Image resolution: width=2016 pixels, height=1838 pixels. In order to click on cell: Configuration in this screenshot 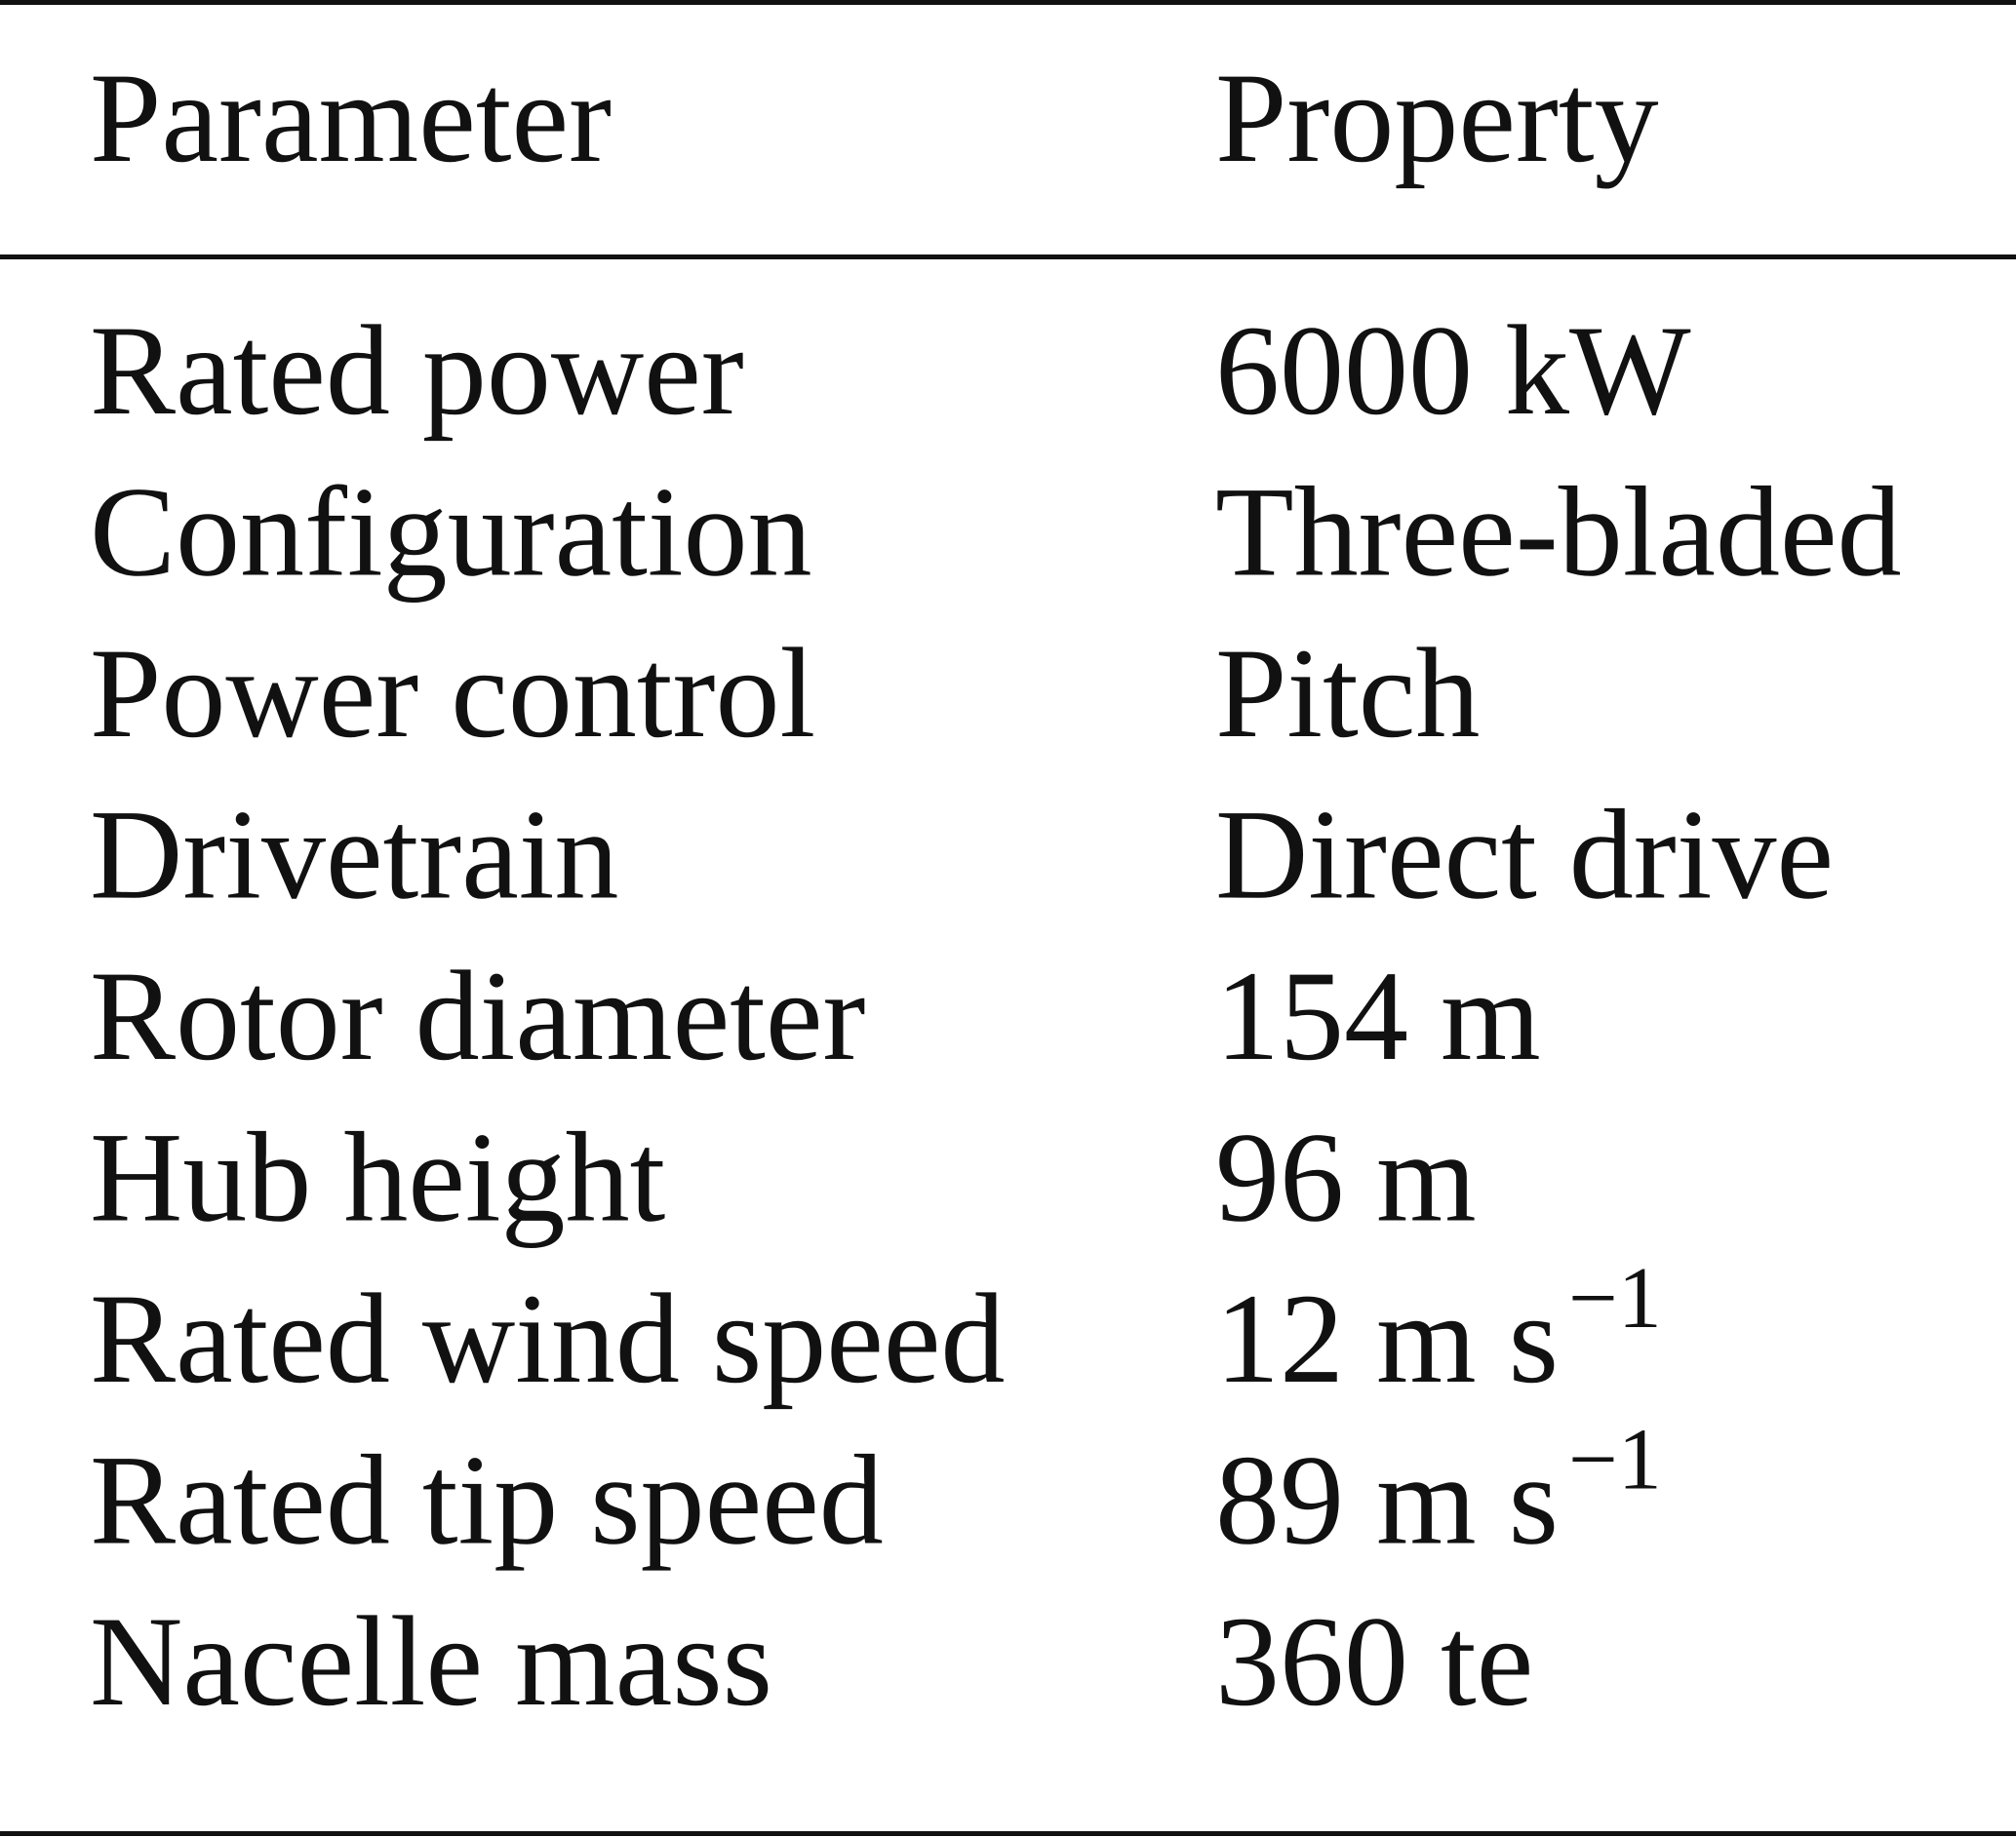, I will do `click(451, 532)`.